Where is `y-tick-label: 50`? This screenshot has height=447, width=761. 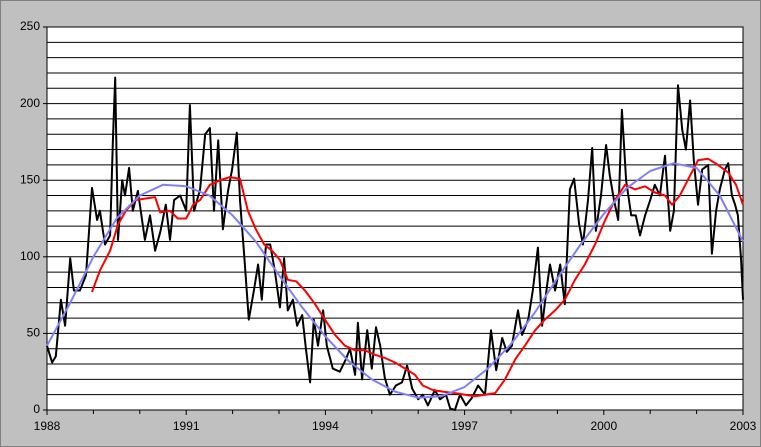
y-tick-label: 50 is located at coordinates (34, 333).